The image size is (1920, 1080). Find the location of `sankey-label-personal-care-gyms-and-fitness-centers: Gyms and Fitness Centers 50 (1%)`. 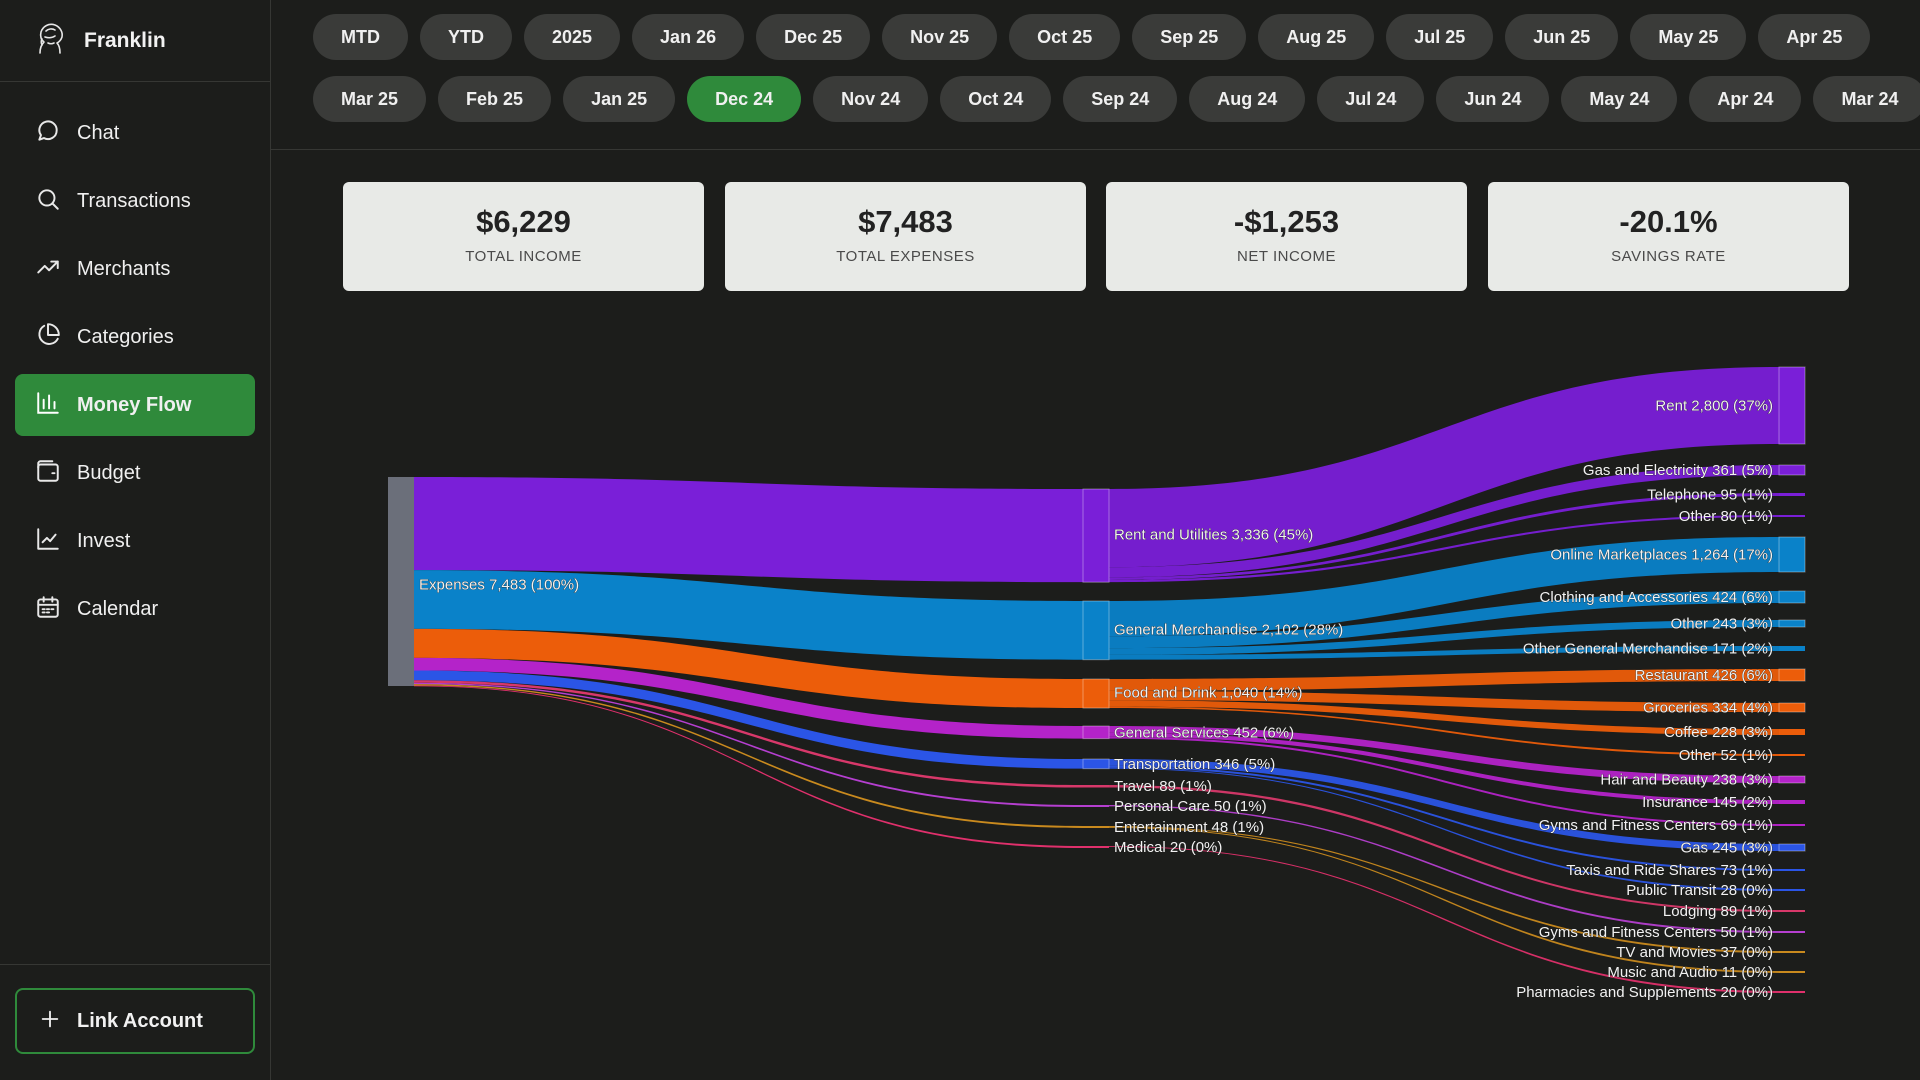

sankey-label-personal-care-gyms-and-fitness-centers: Gyms and Fitness Centers 50 (1%) is located at coordinates (1656, 932).